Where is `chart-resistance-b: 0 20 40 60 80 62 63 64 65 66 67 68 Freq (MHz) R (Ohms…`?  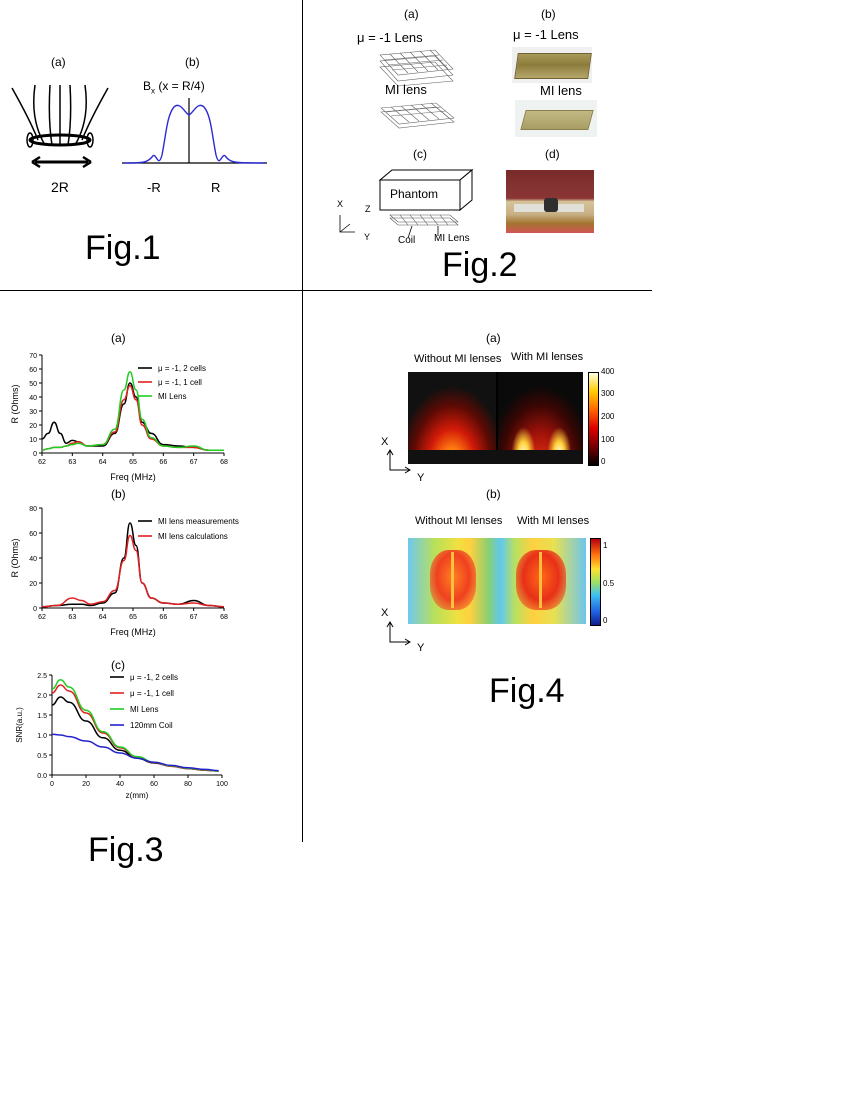
chart-resistance-b: 0 20 40 60 80 62 63 64 65 66 67 68 Freq (MHz) R (Ohms… is located at coordinates (124, 571).